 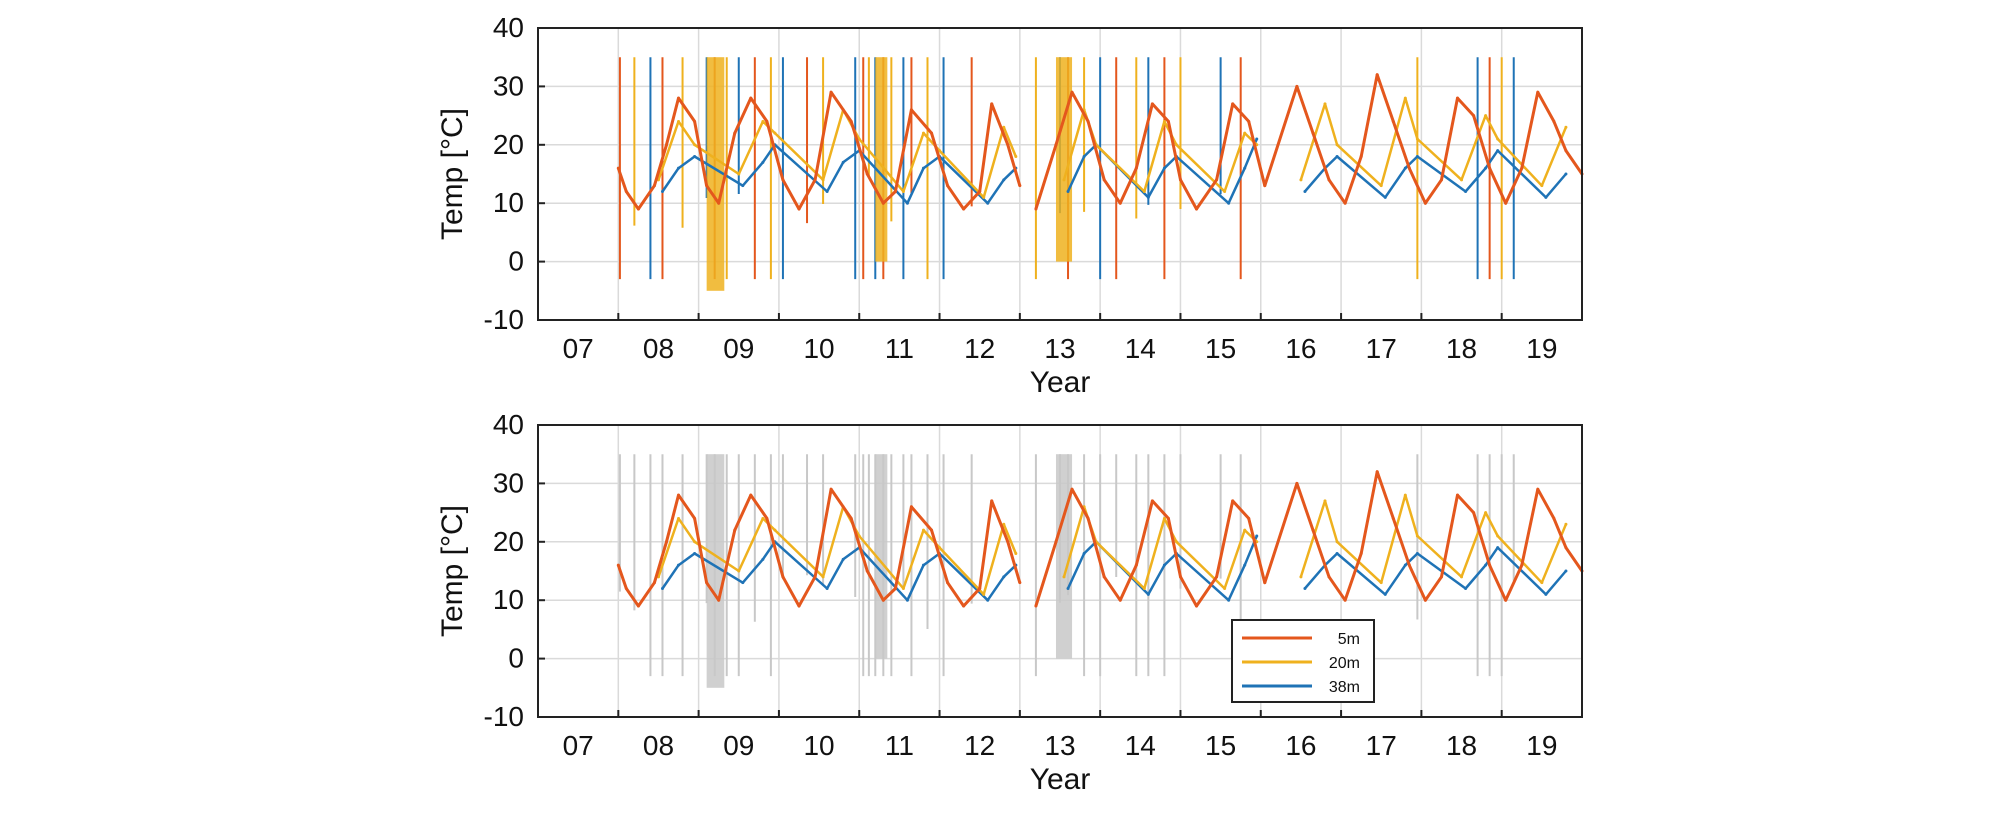 What do you see at coordinates (1344, 663) in the screenshot?
I see `legend-label-20m: 20m` at bounding box center [1344, 663].